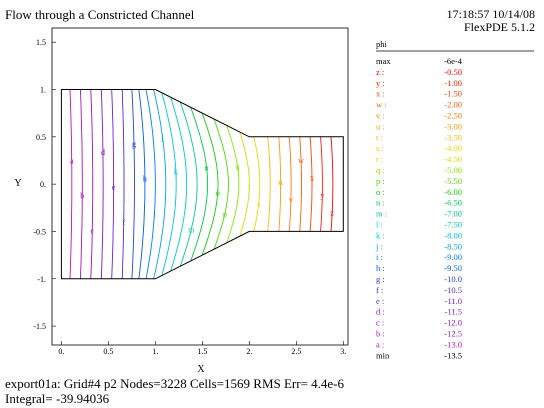  What do you see at coordinates (161, 137) in the screenshot?
I see `contour-label: j` at bounding box center [161, 137].